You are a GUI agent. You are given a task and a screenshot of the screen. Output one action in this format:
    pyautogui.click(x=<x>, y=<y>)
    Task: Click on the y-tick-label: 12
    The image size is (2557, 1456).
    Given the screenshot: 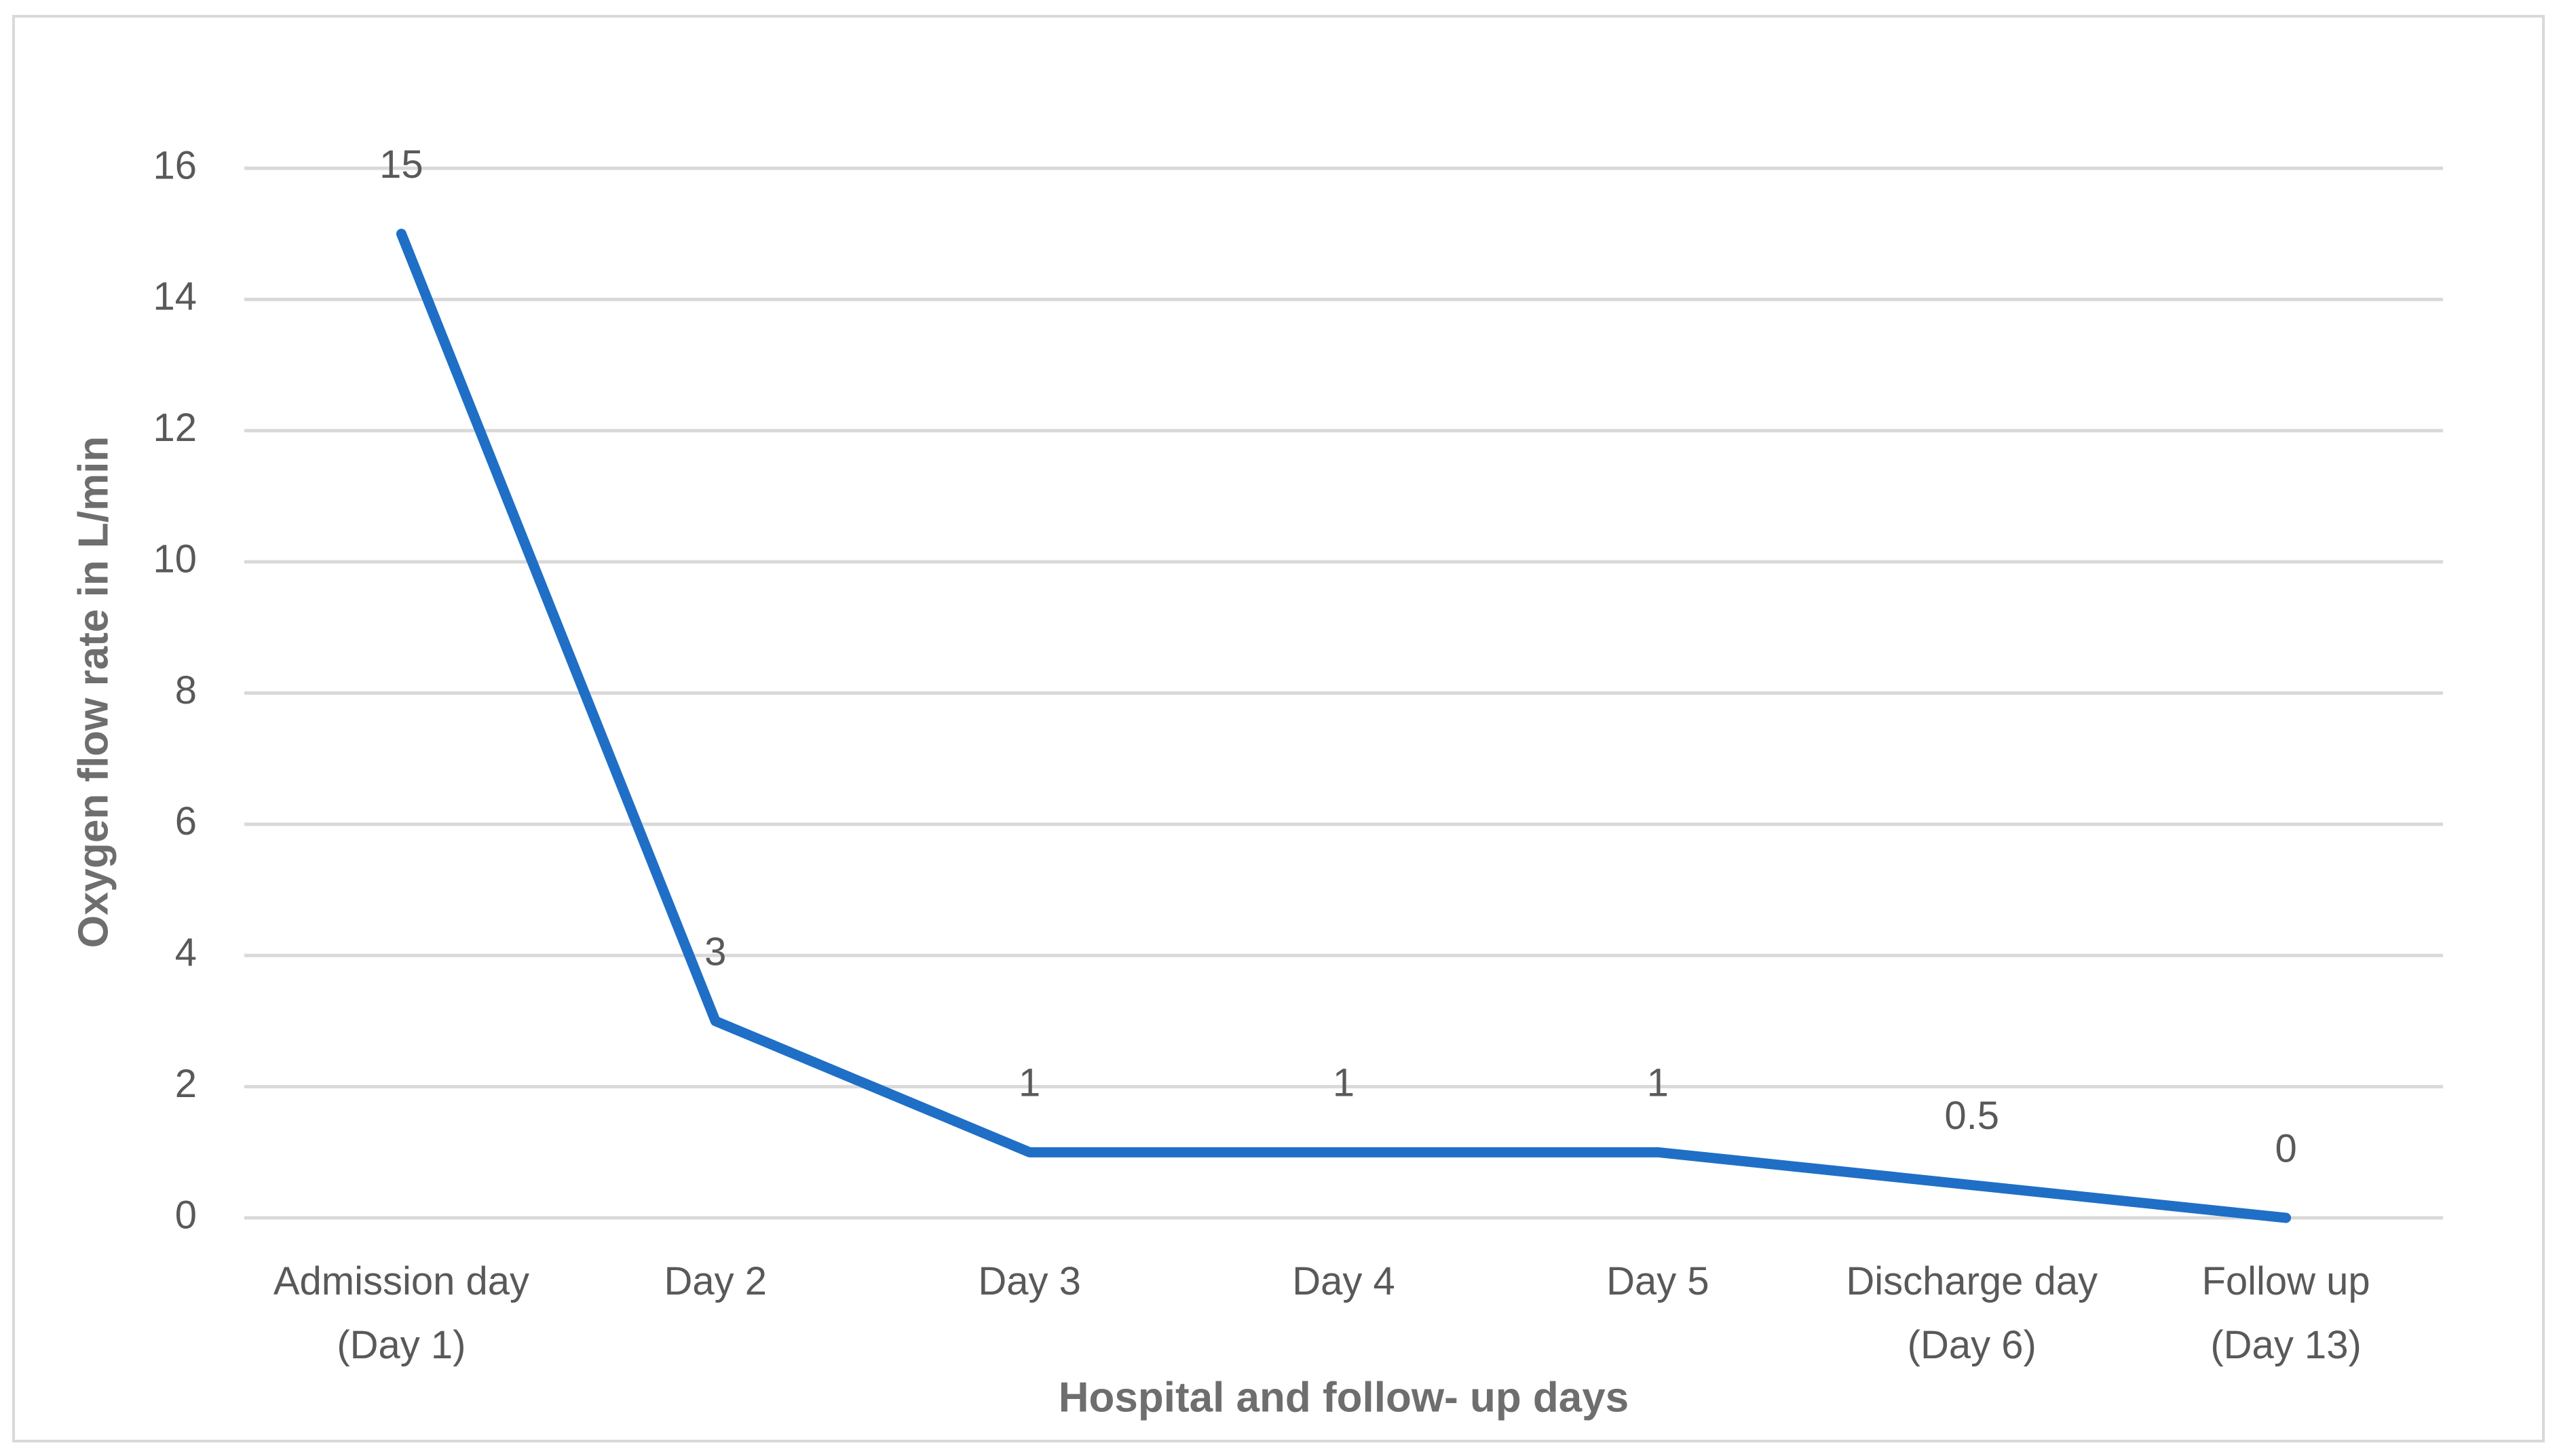 What is the action you would take?
    pyautogui.click(x=175, y=428)
    